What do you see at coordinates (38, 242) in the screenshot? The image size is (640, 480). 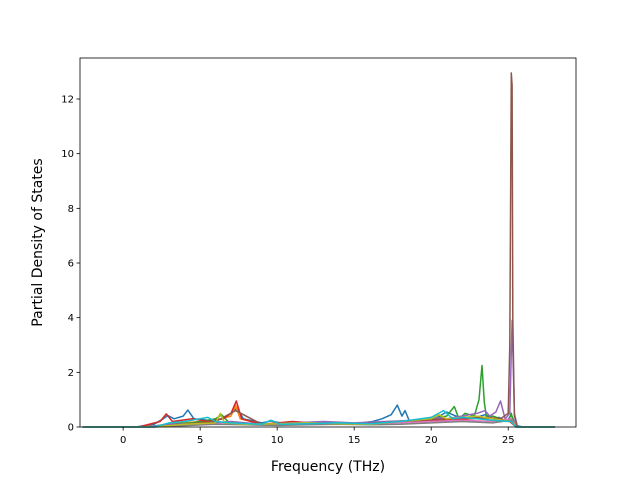 I see `y-axis-label: Partial Density of States` at bounding box center [38, 242].